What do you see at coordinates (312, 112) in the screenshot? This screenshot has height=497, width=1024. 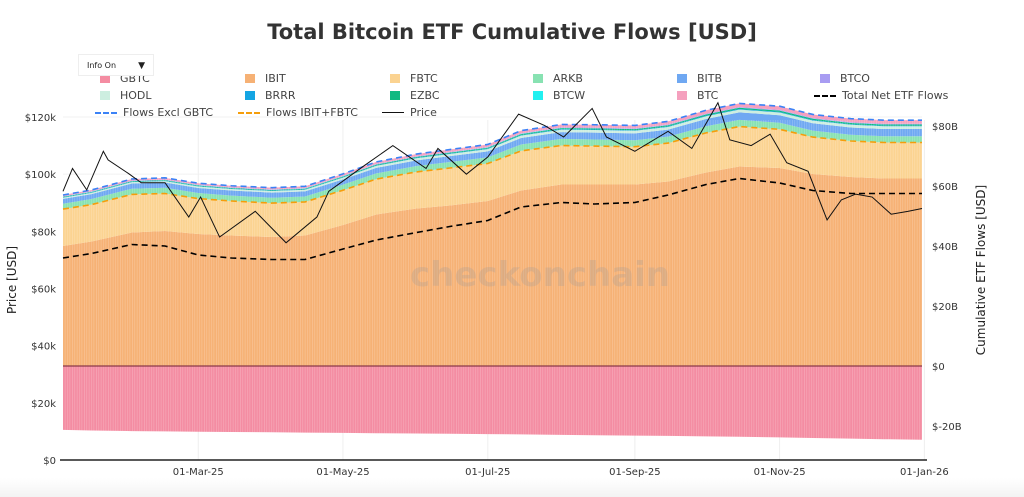 I see `legend-label: Flows IBIT+FBTC` at bounding box center [312, 112].